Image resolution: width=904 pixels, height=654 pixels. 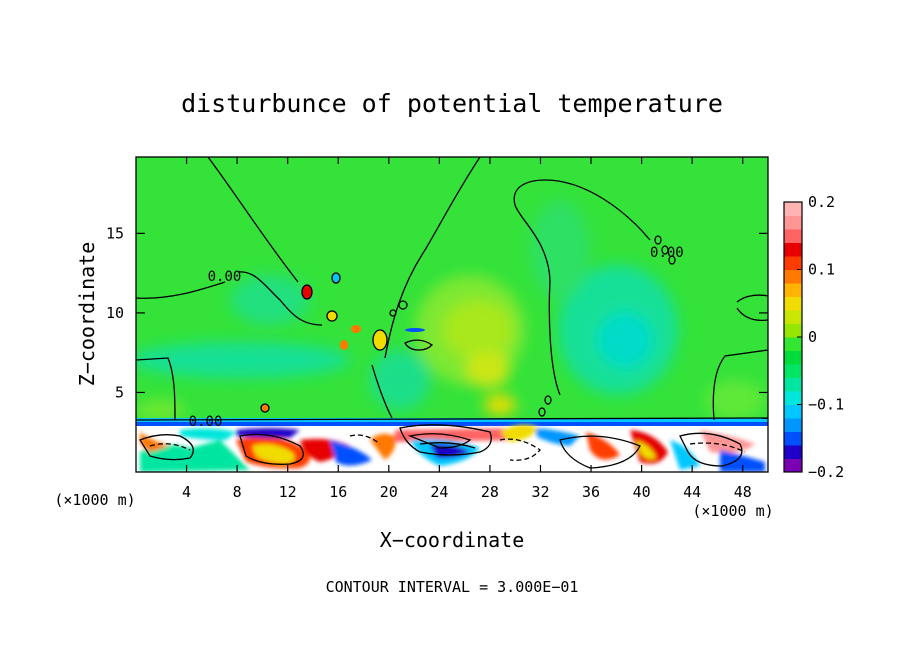 I want to click on colorbar-tick-label: −0.1, so click(x=826, y=405).